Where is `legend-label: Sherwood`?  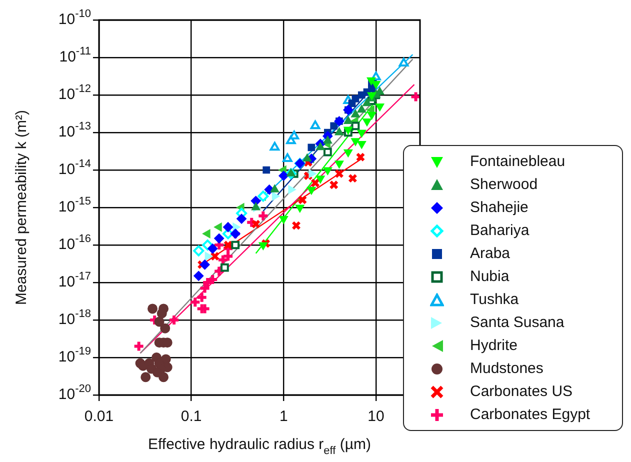
legend-label: Sherwood is located at coordinates (504, 184).